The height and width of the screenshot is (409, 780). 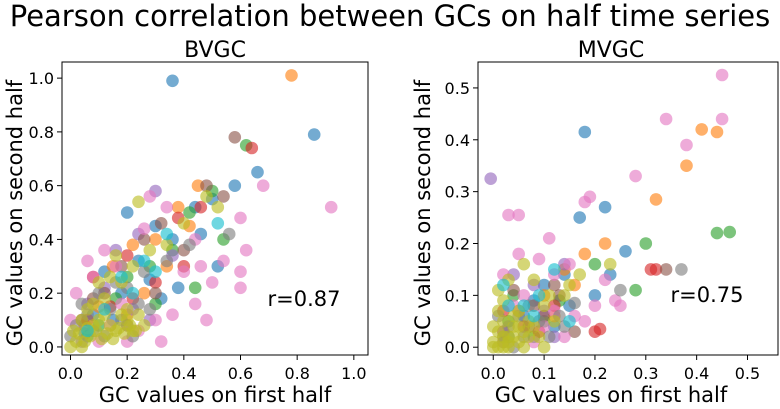 I want to click on mvgc-xtick-label-3: 0.3, so click(x=645, y=373).